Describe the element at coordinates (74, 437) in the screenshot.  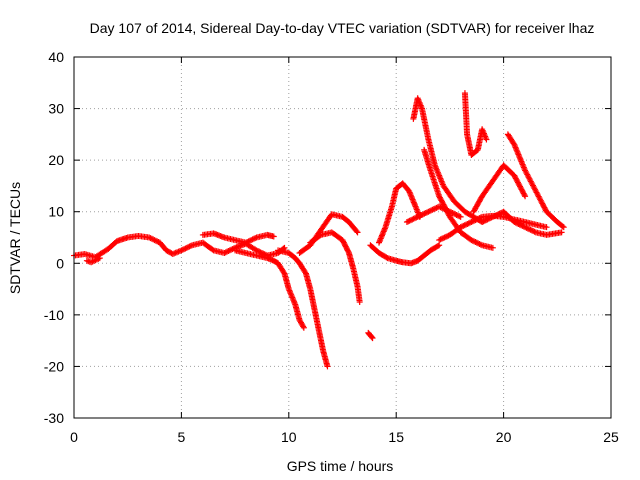
I see `x-tick-label: 0` at that location.